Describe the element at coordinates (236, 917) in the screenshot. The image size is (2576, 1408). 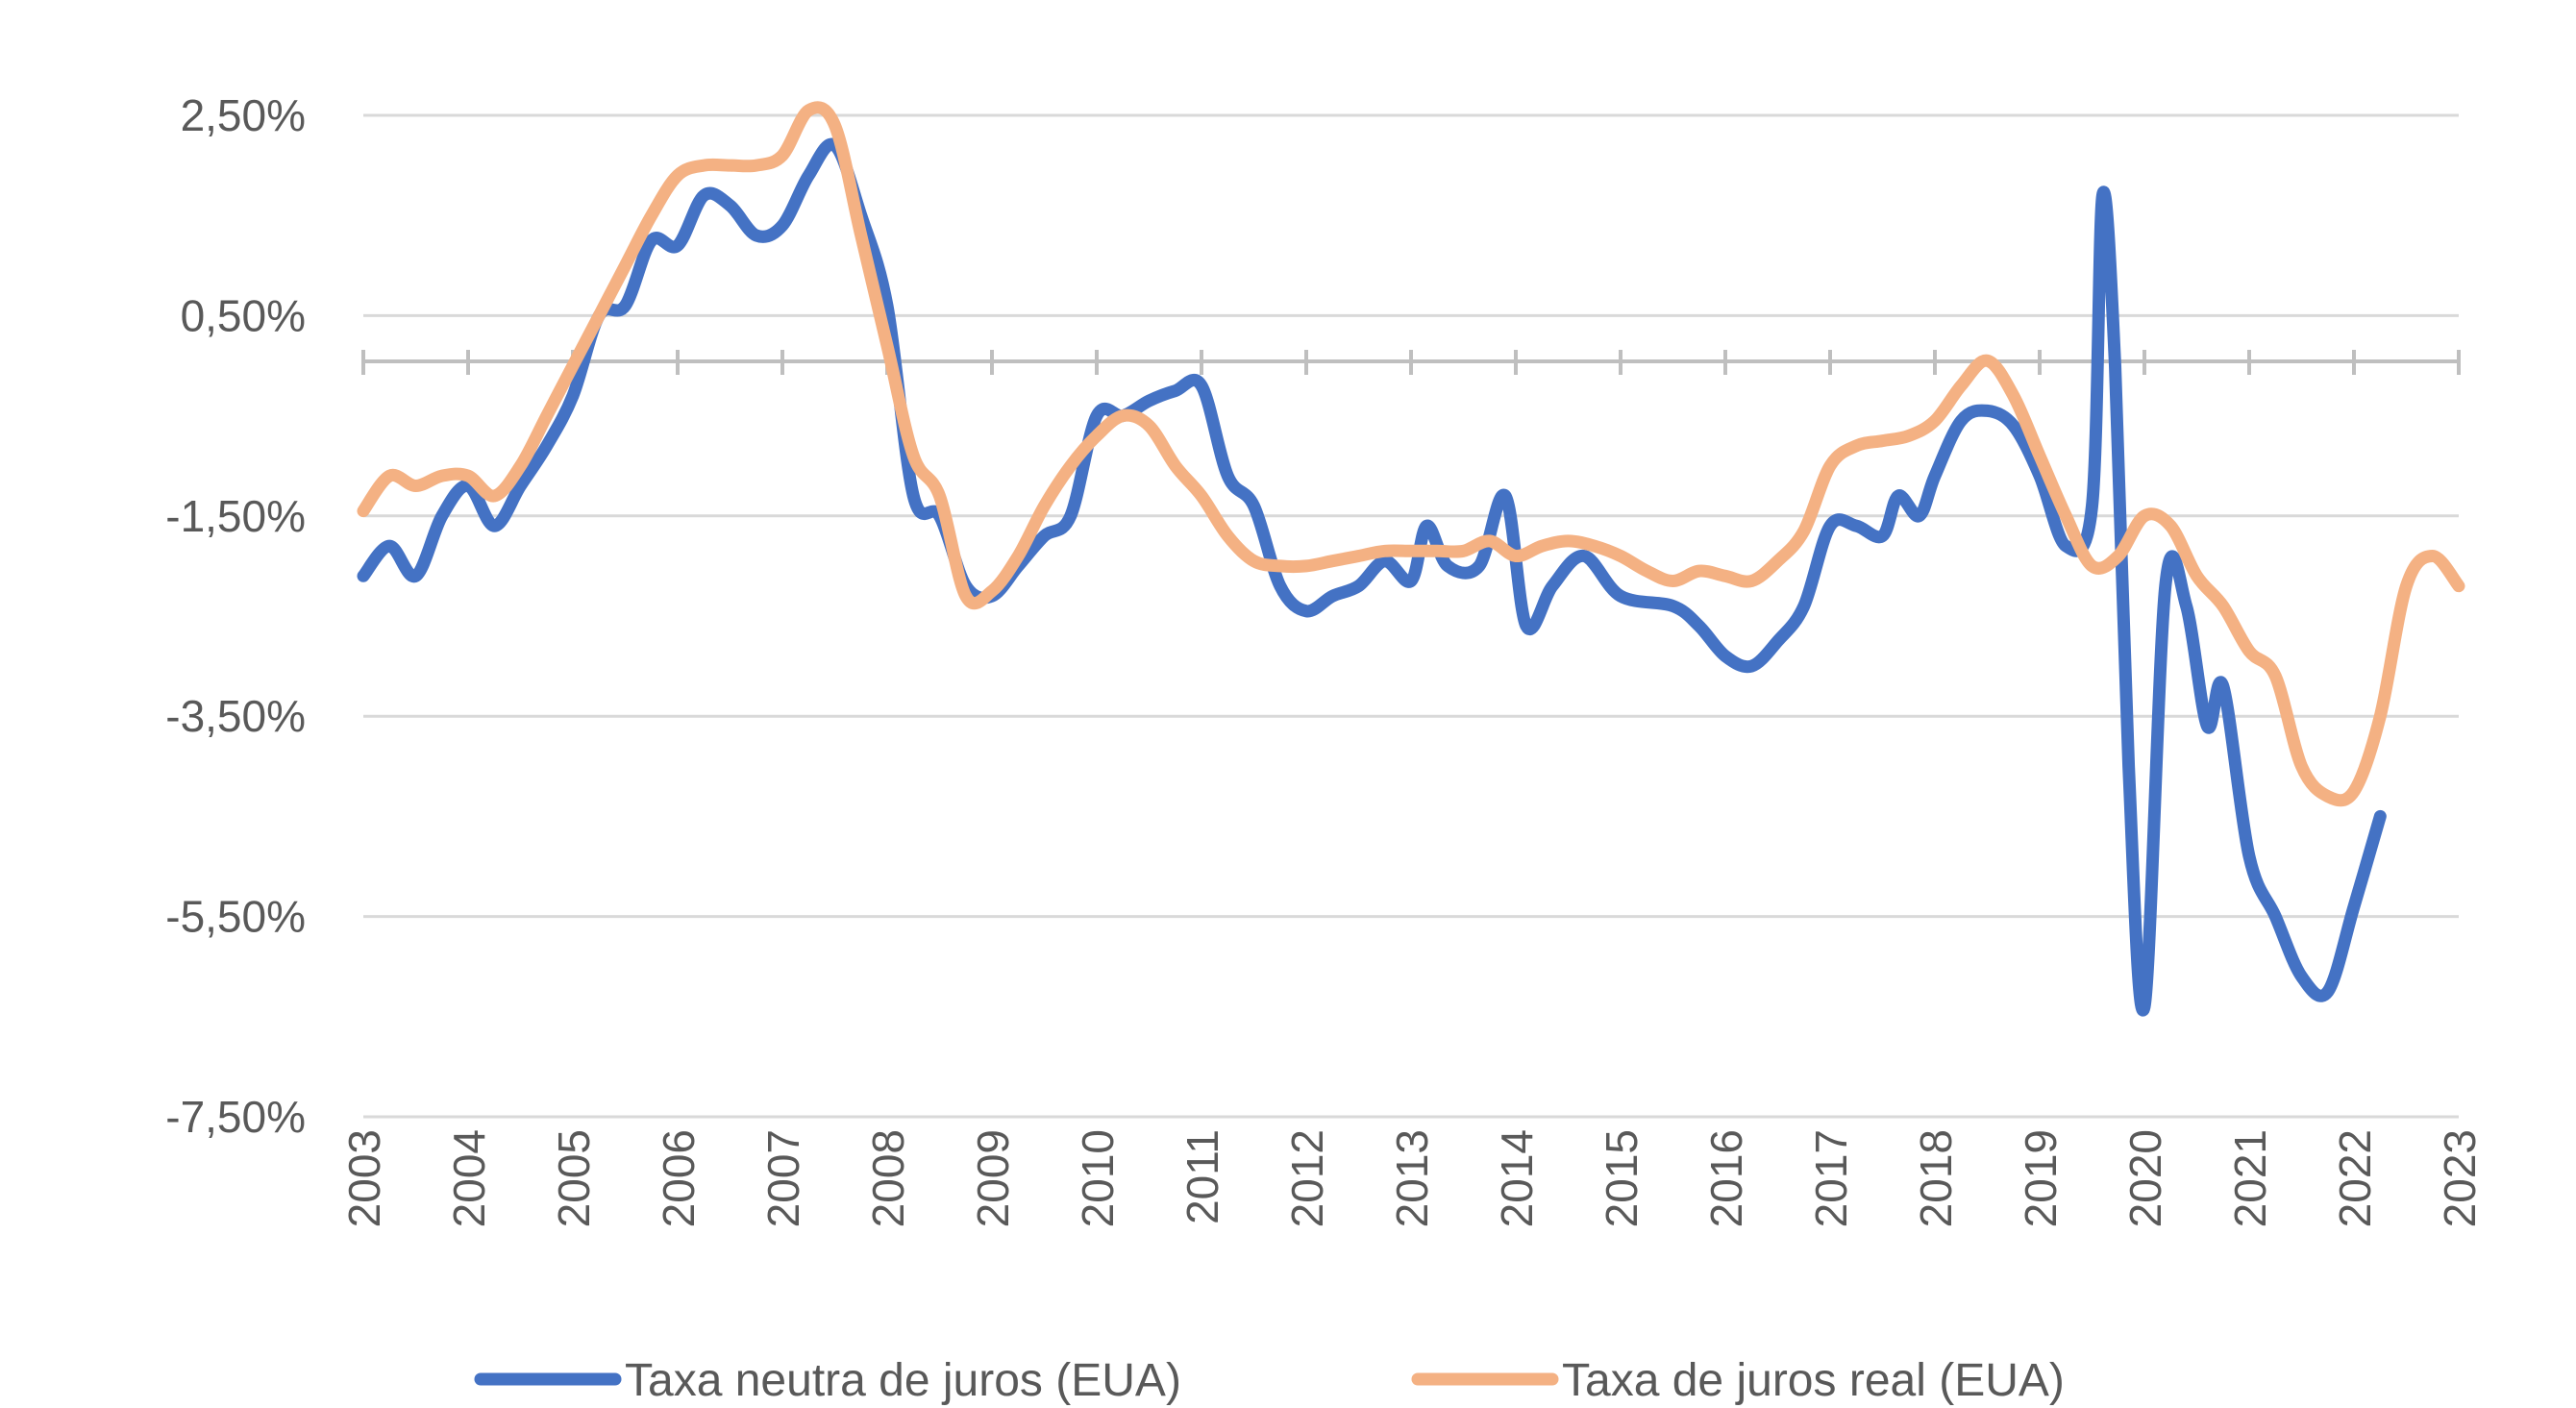
I see `y-tick-label: -5,50%` at that location.